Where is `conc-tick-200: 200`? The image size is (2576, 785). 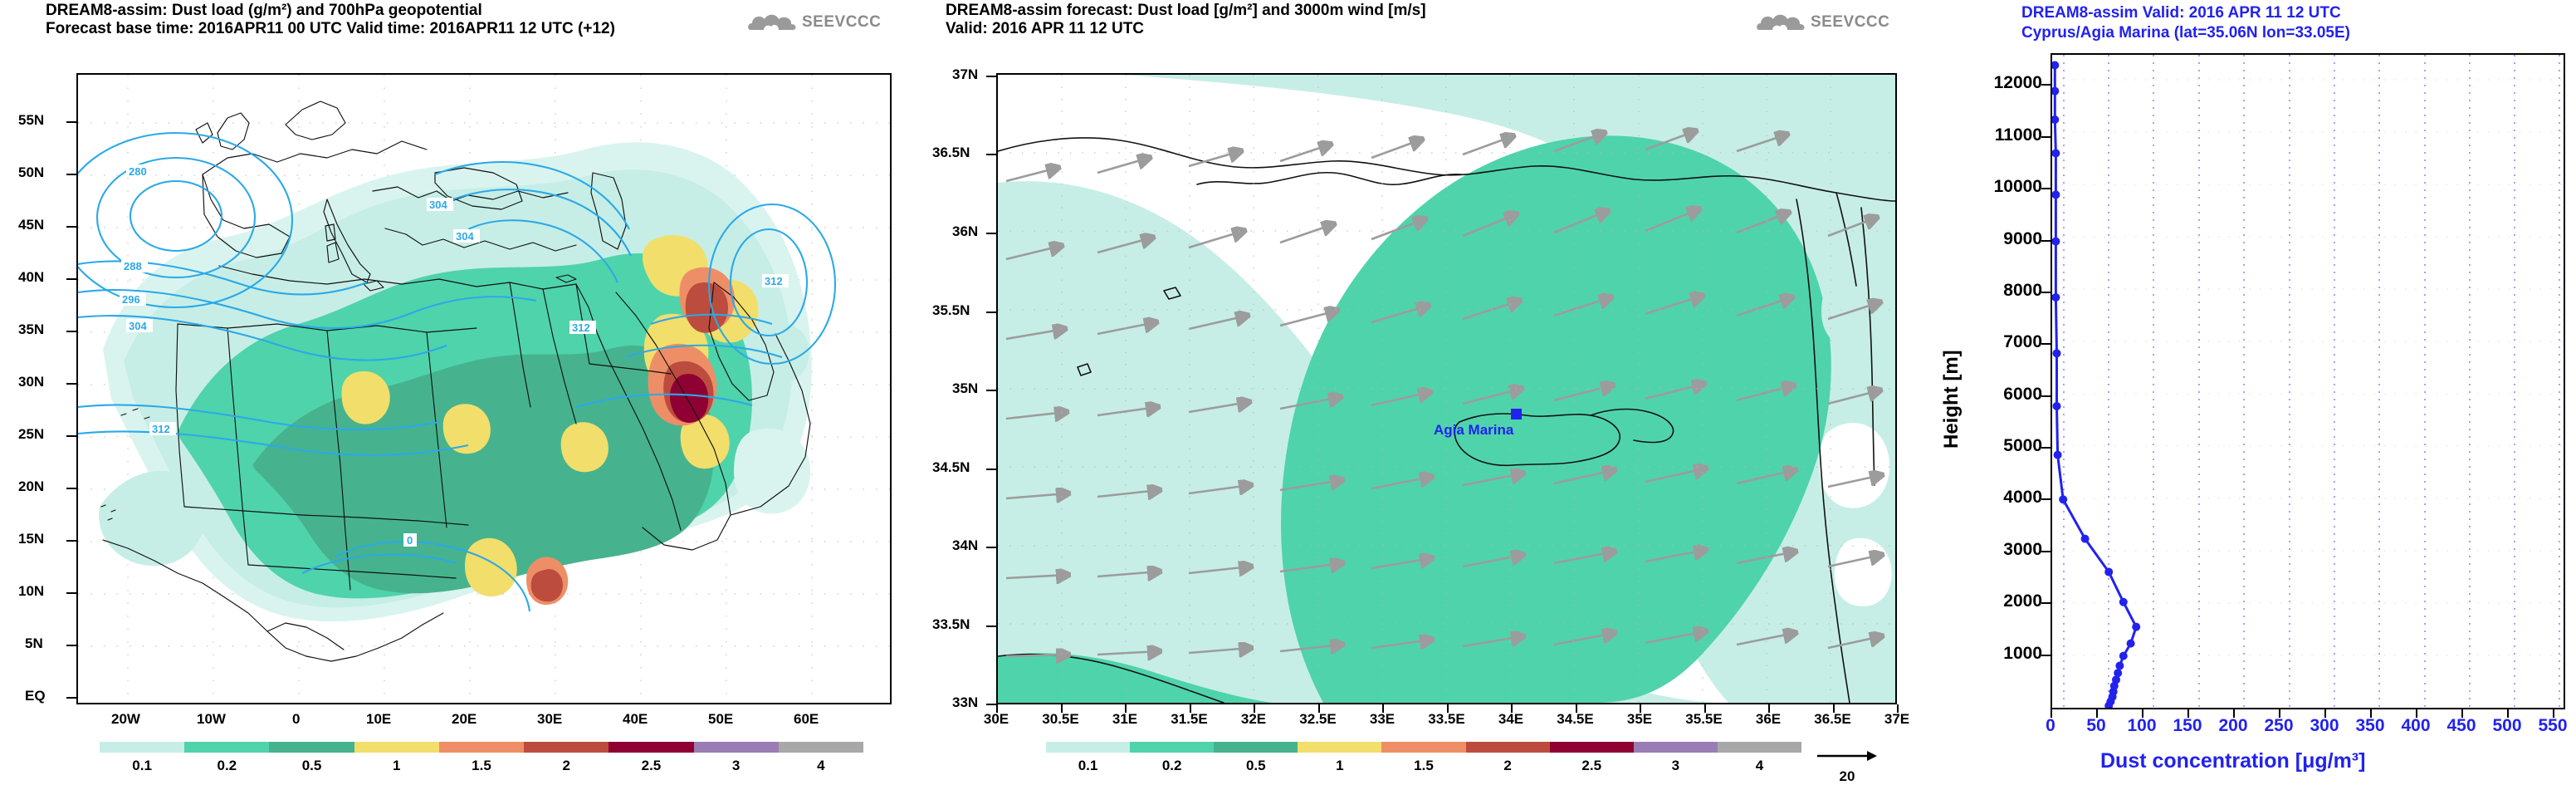
conc-tick-200: 200 is located at coordinates (2233, 725).